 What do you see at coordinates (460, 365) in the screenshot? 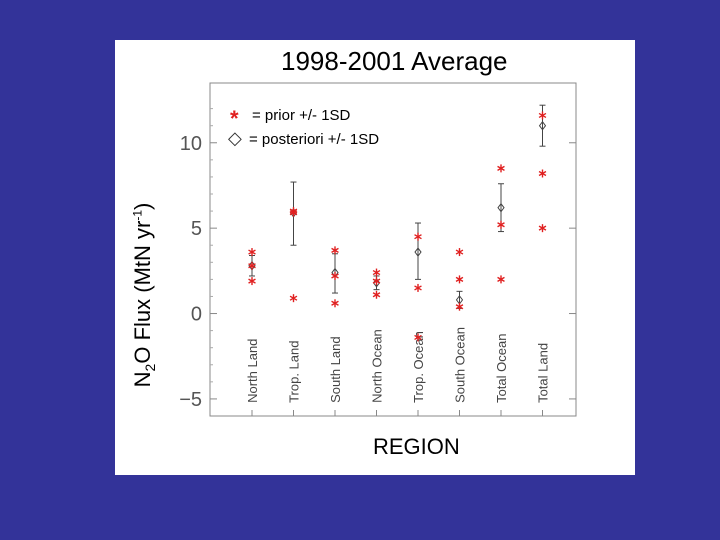
I see `category-label: South Ocean` at bounding box center [460, 365].